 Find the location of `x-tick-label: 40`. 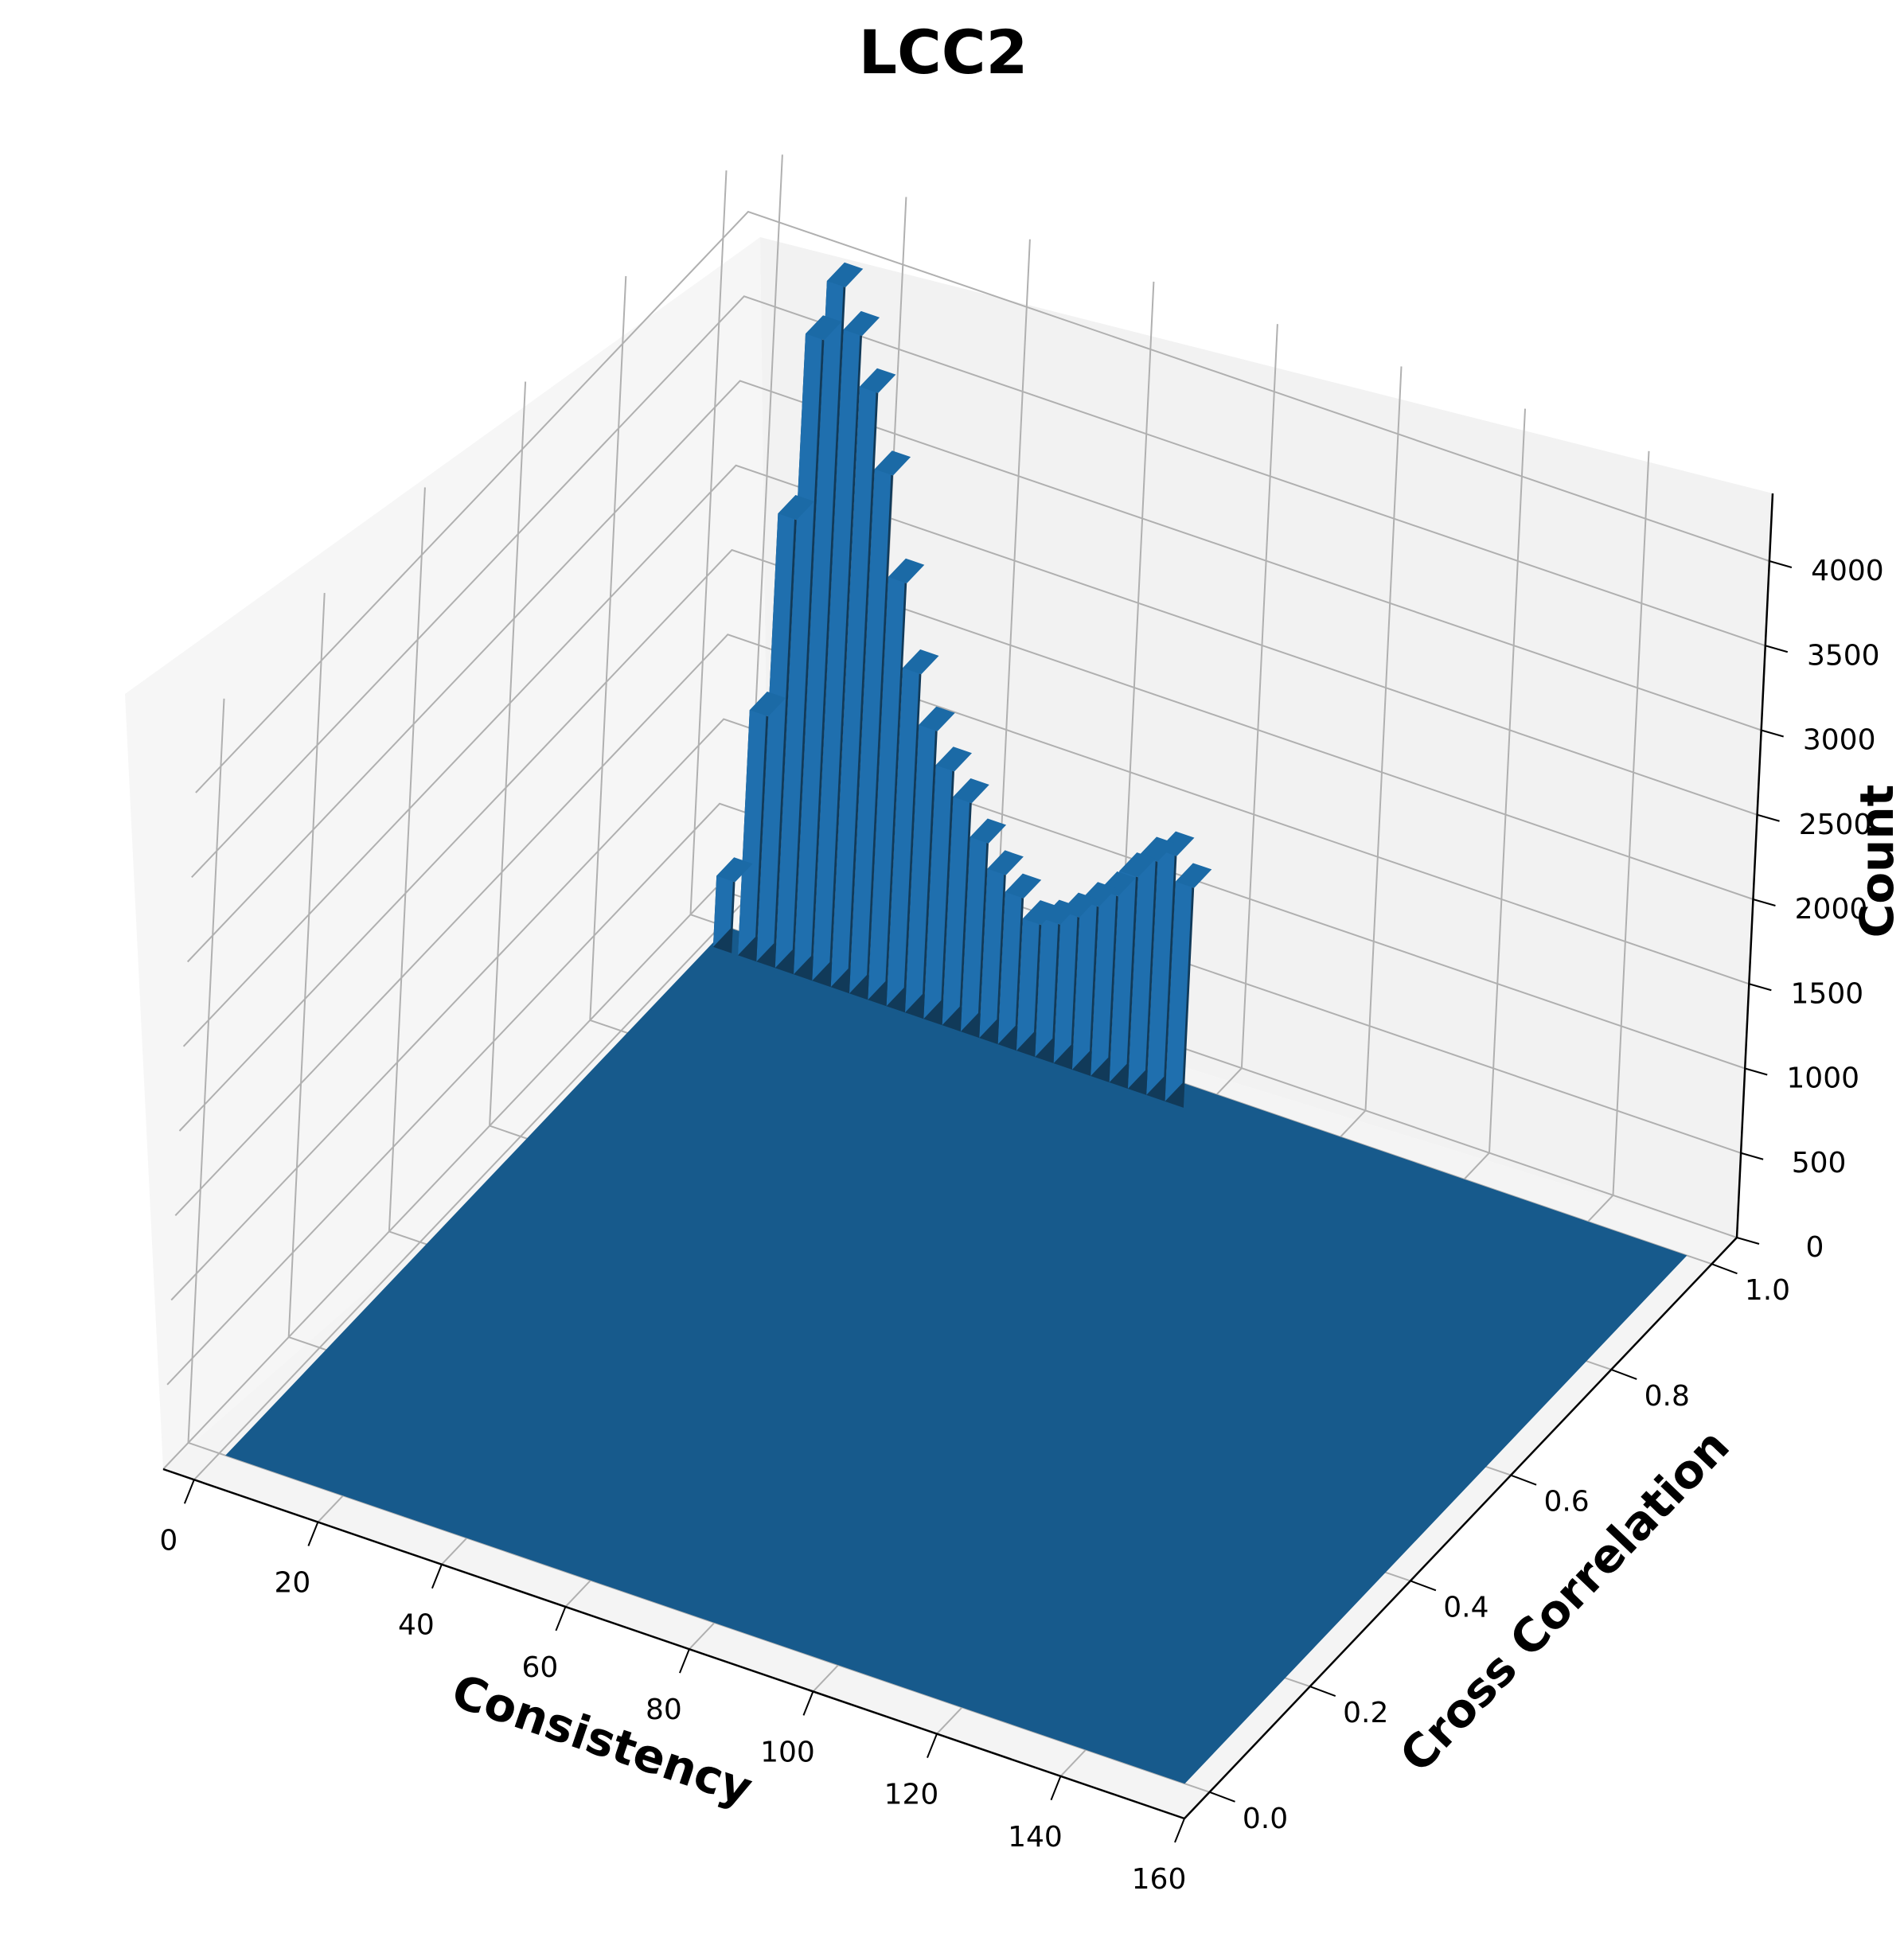

x-tick-label: 40 is located at coordinates (416, 1625).